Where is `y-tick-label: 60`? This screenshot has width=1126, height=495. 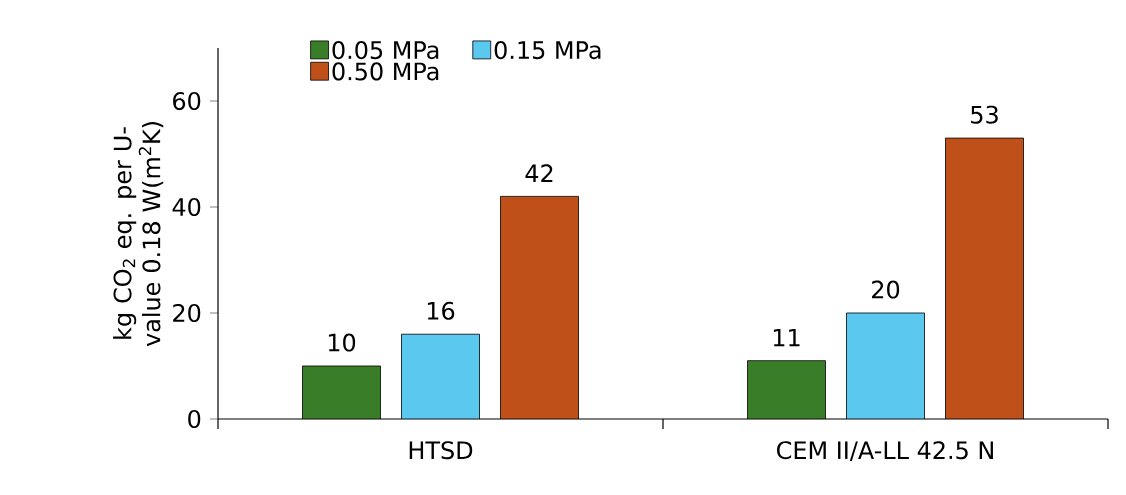 y-tick-label: 60 is located at coordinates (187, 101).